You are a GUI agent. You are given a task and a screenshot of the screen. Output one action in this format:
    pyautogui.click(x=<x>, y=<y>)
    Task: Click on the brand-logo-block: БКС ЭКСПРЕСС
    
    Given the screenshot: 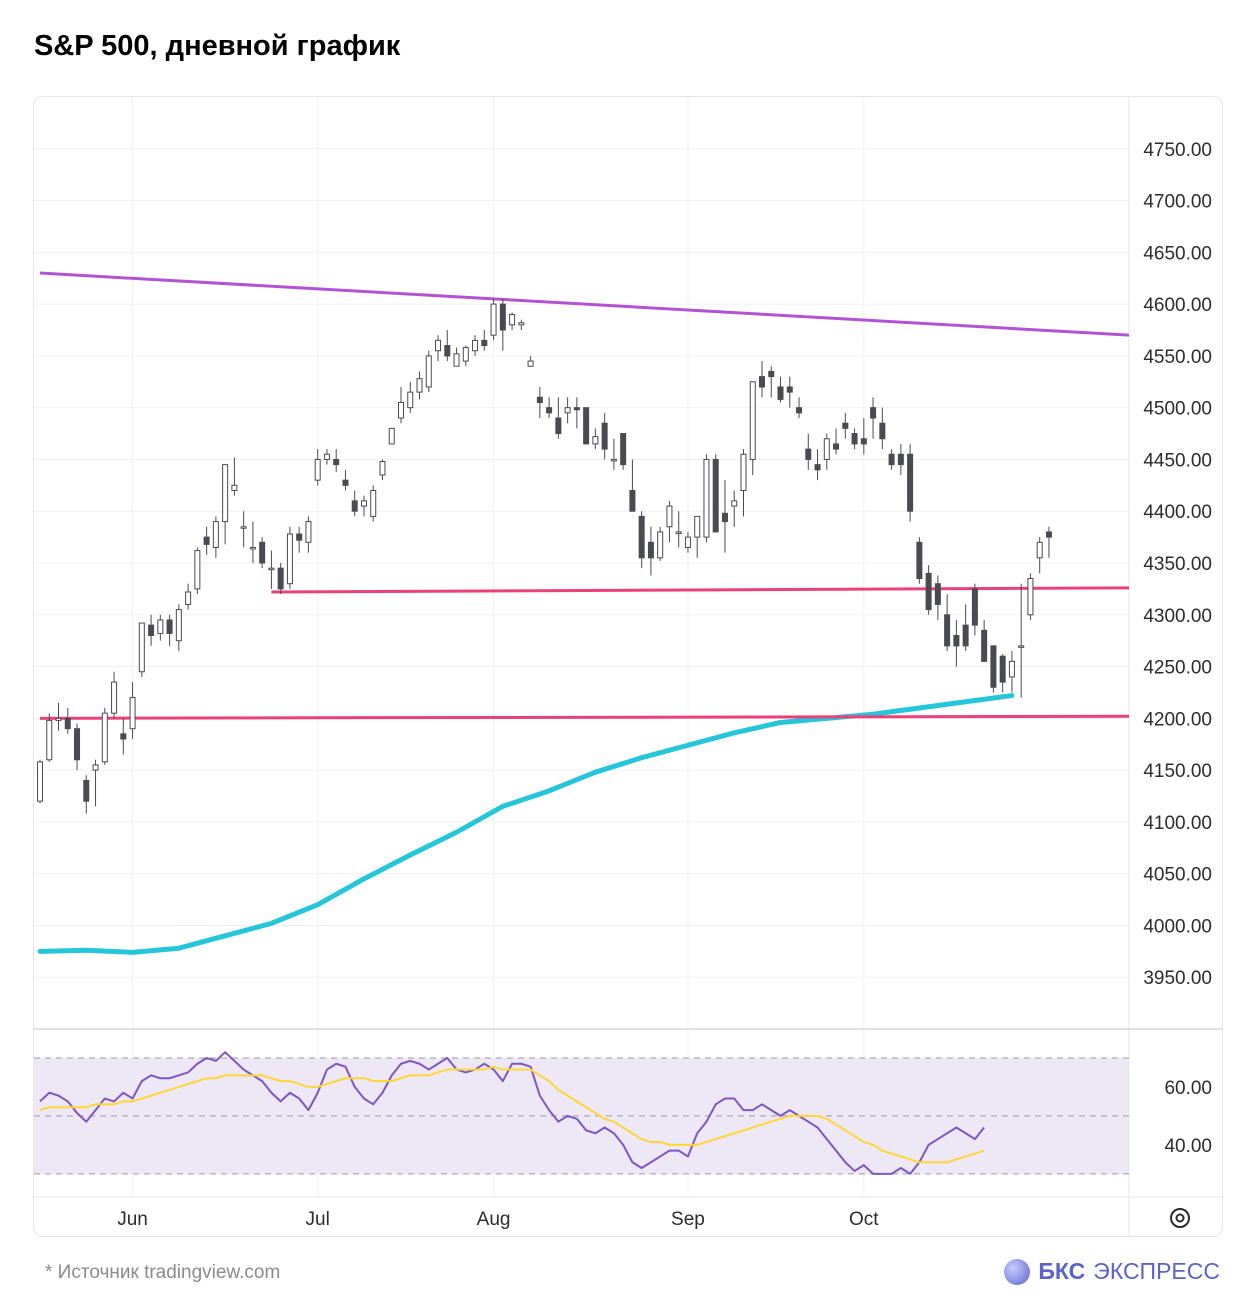 What is the action you would take?
    pyautogui.click(x=1112, y=1271)
    